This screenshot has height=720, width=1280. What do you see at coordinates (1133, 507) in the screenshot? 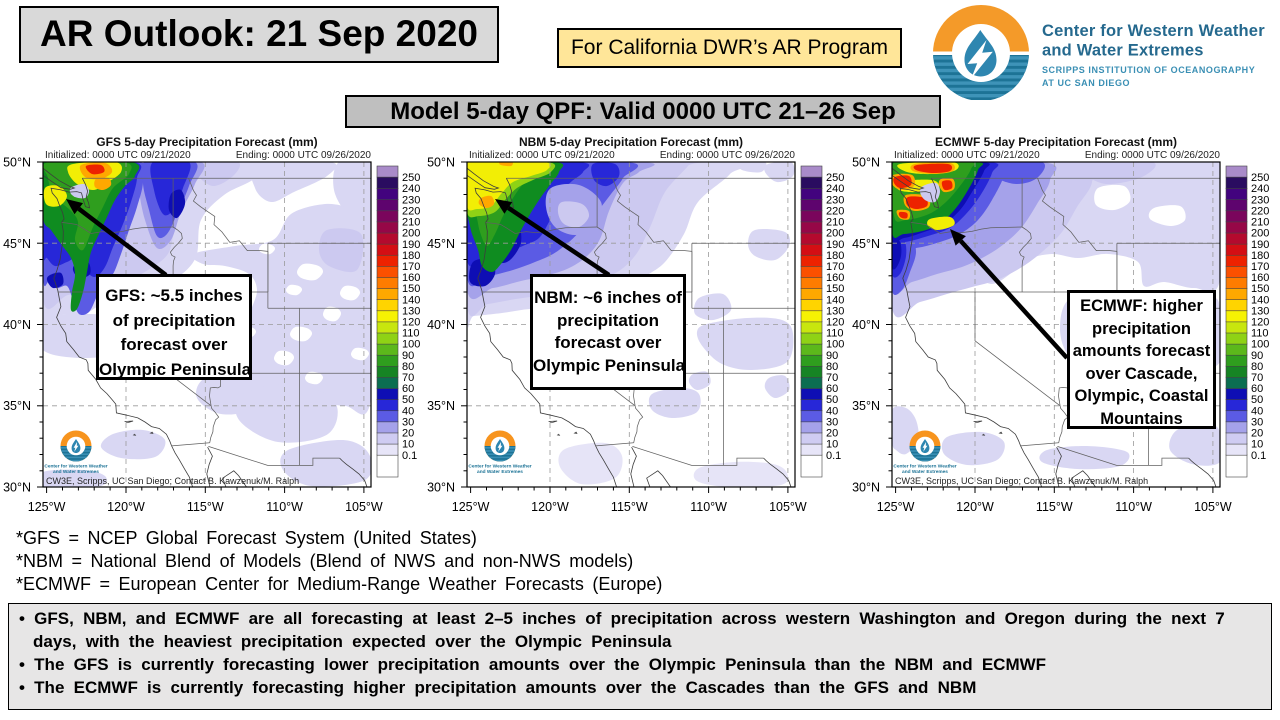
I see `svg-text: 110°W` at bounding box center [1133, 507].